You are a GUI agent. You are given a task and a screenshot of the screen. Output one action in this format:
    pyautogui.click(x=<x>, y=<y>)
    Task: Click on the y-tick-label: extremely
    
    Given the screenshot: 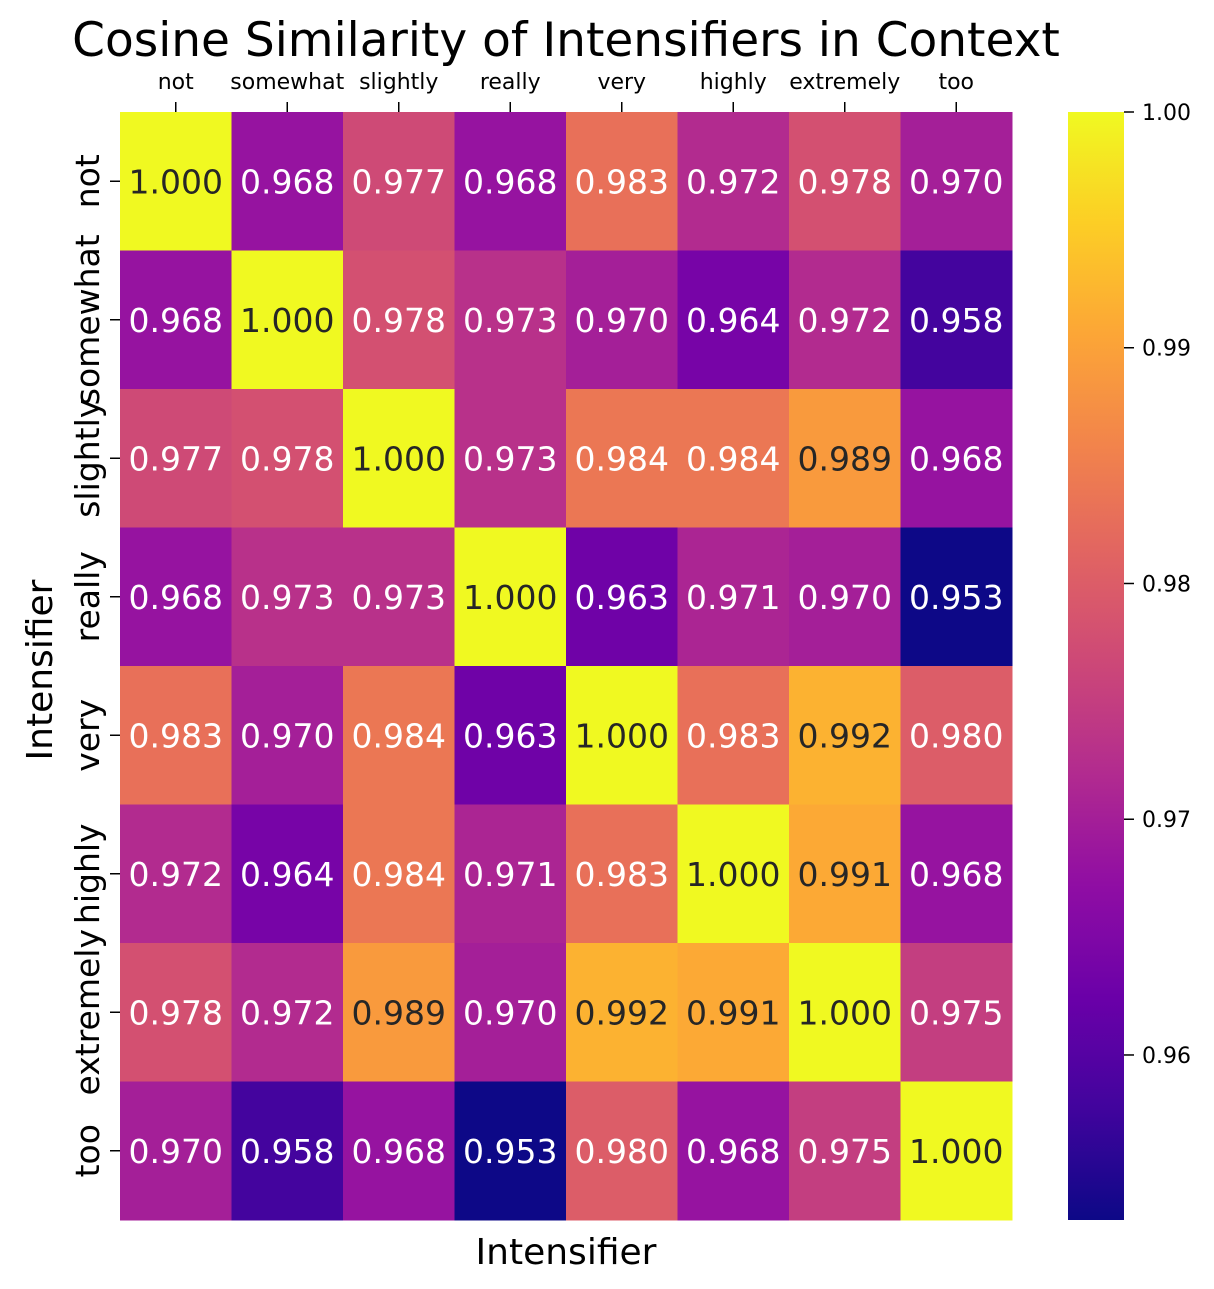 What is the action you would take?
    pyautogui.click(x=87, y=1012)
    